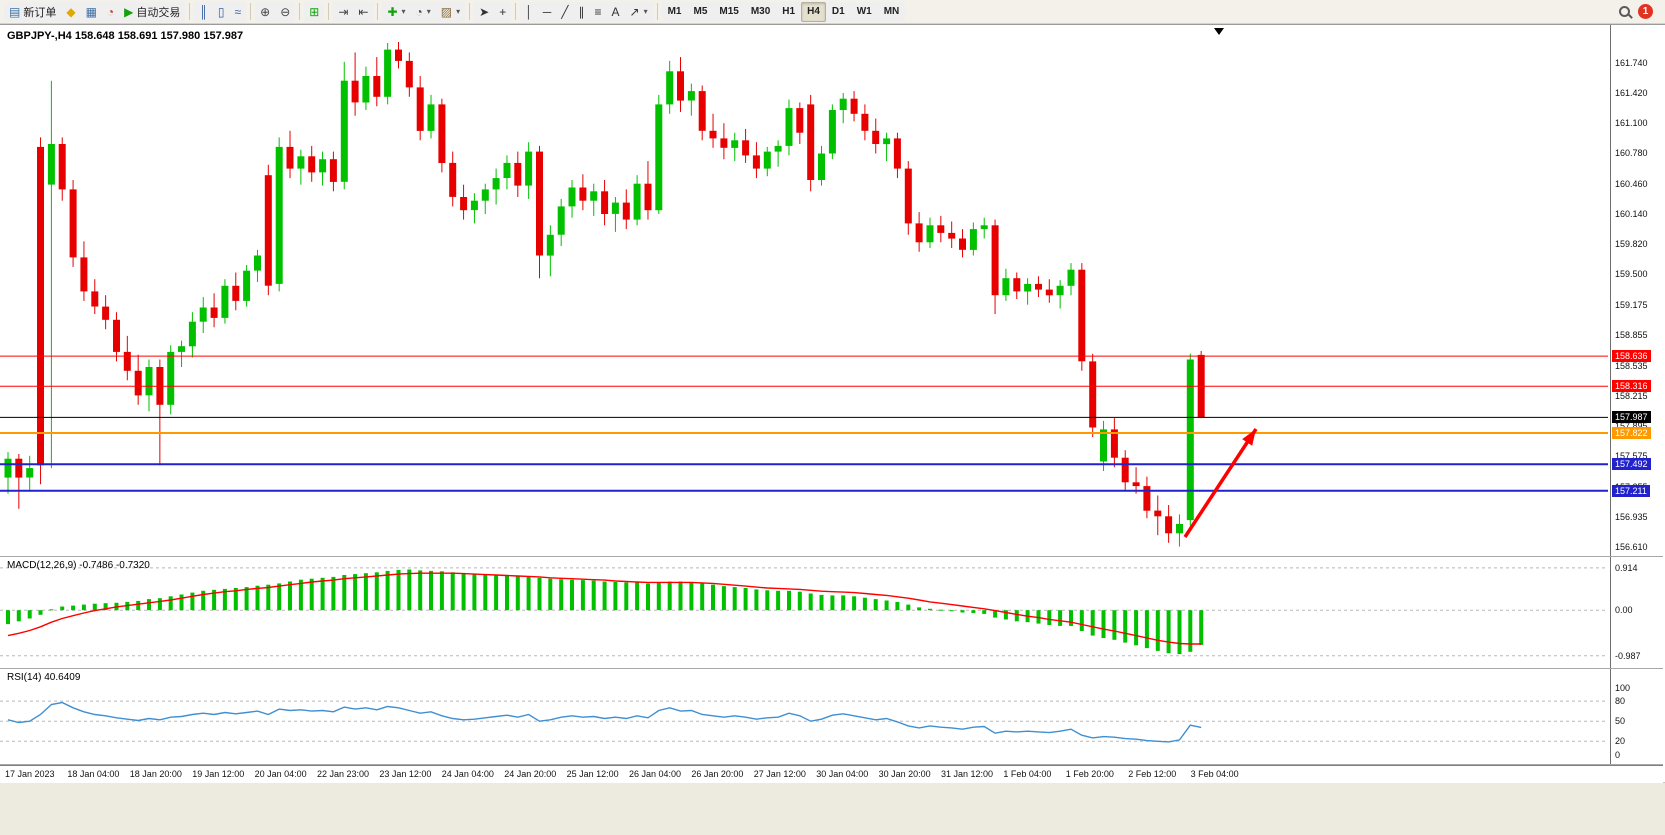  What do you see at coordinates (1636, 716) in the screenshot?
I see `rsi-axis: 100 80 50 20 0` at bounding box center [1636, 716].